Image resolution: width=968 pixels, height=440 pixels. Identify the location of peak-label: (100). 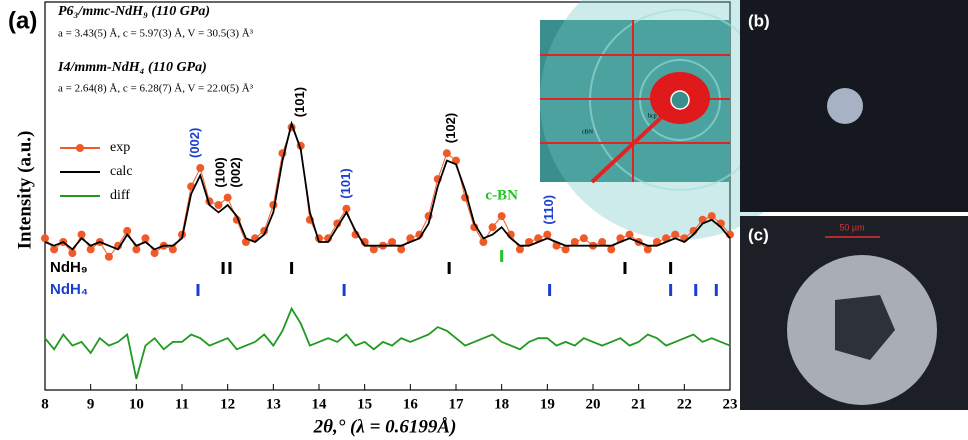
(219, 172).